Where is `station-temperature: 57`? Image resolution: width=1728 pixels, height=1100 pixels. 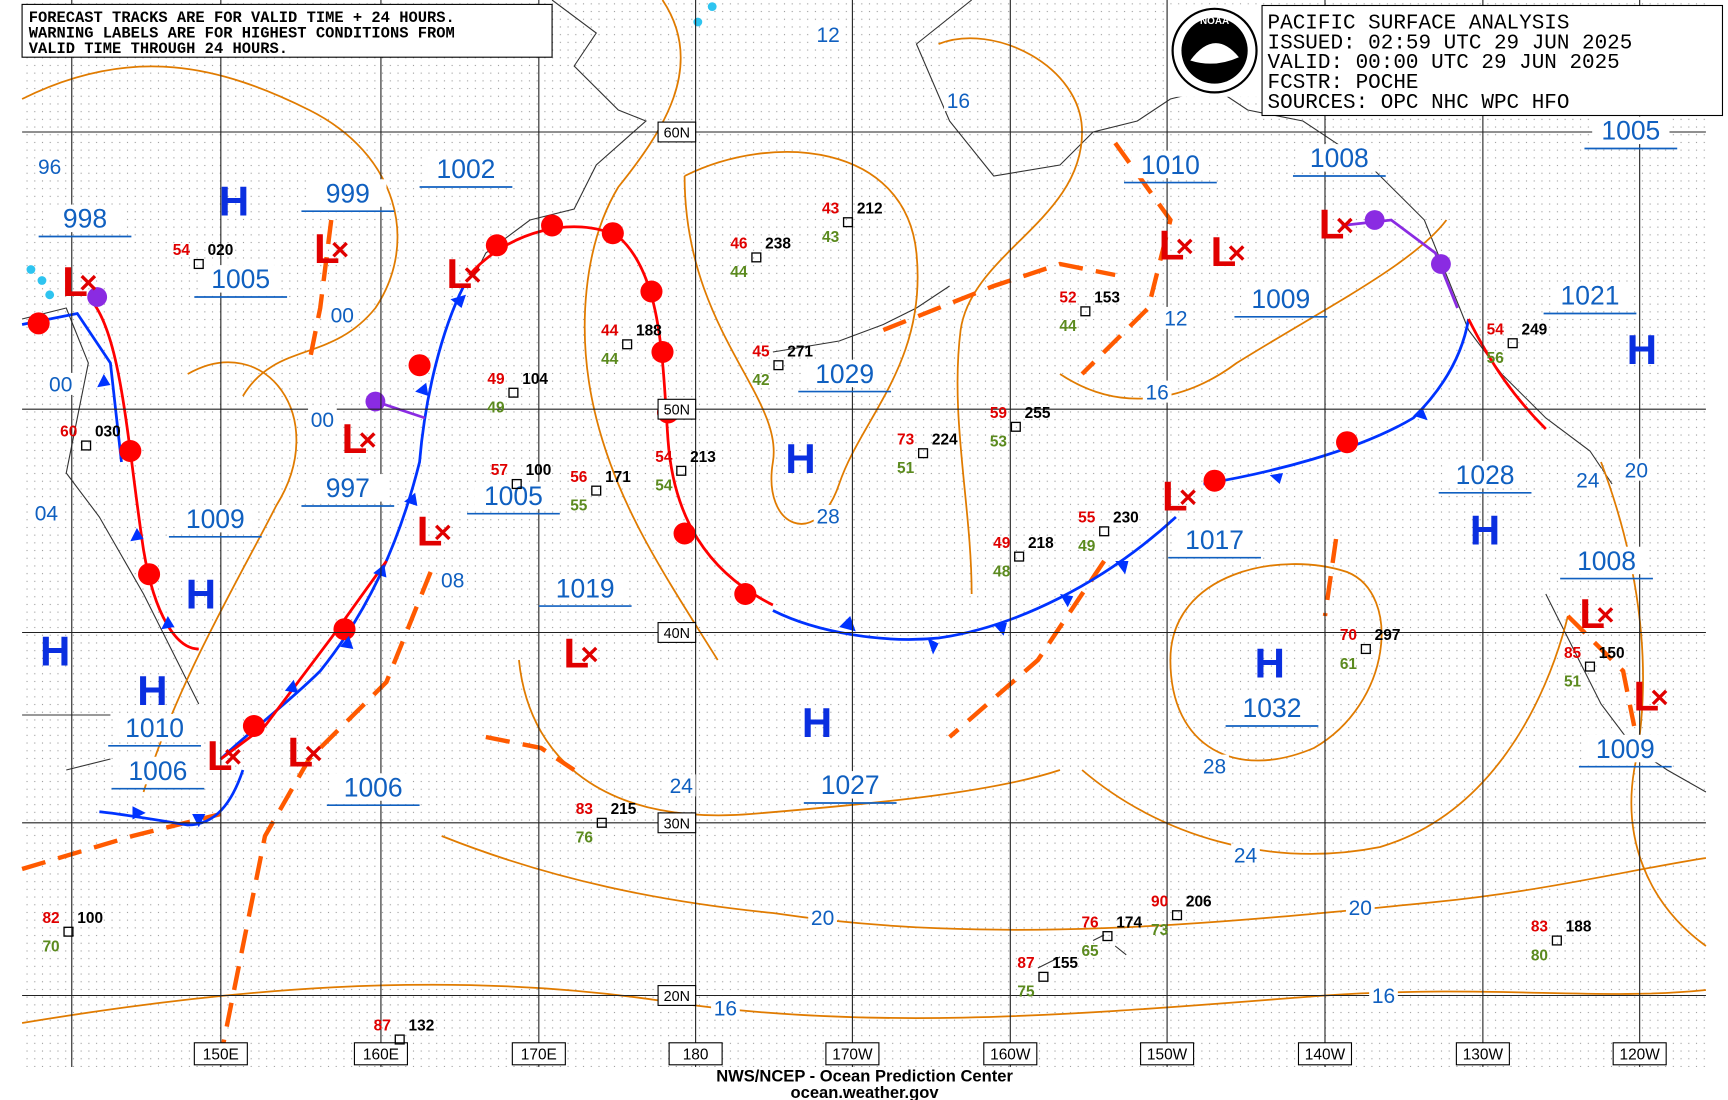
station-temperature: 57 is located at coordinates (499, 470).